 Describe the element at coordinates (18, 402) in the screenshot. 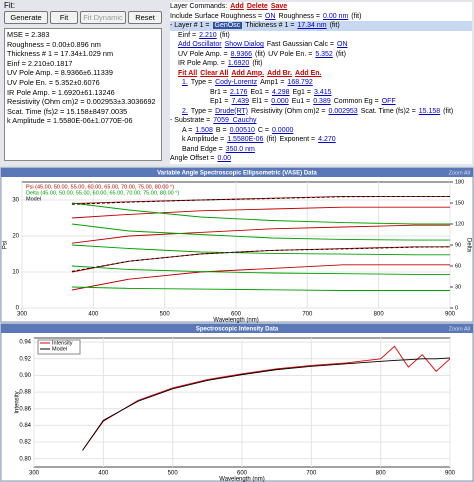

I see `y-axis-label: Intensity` at that location.